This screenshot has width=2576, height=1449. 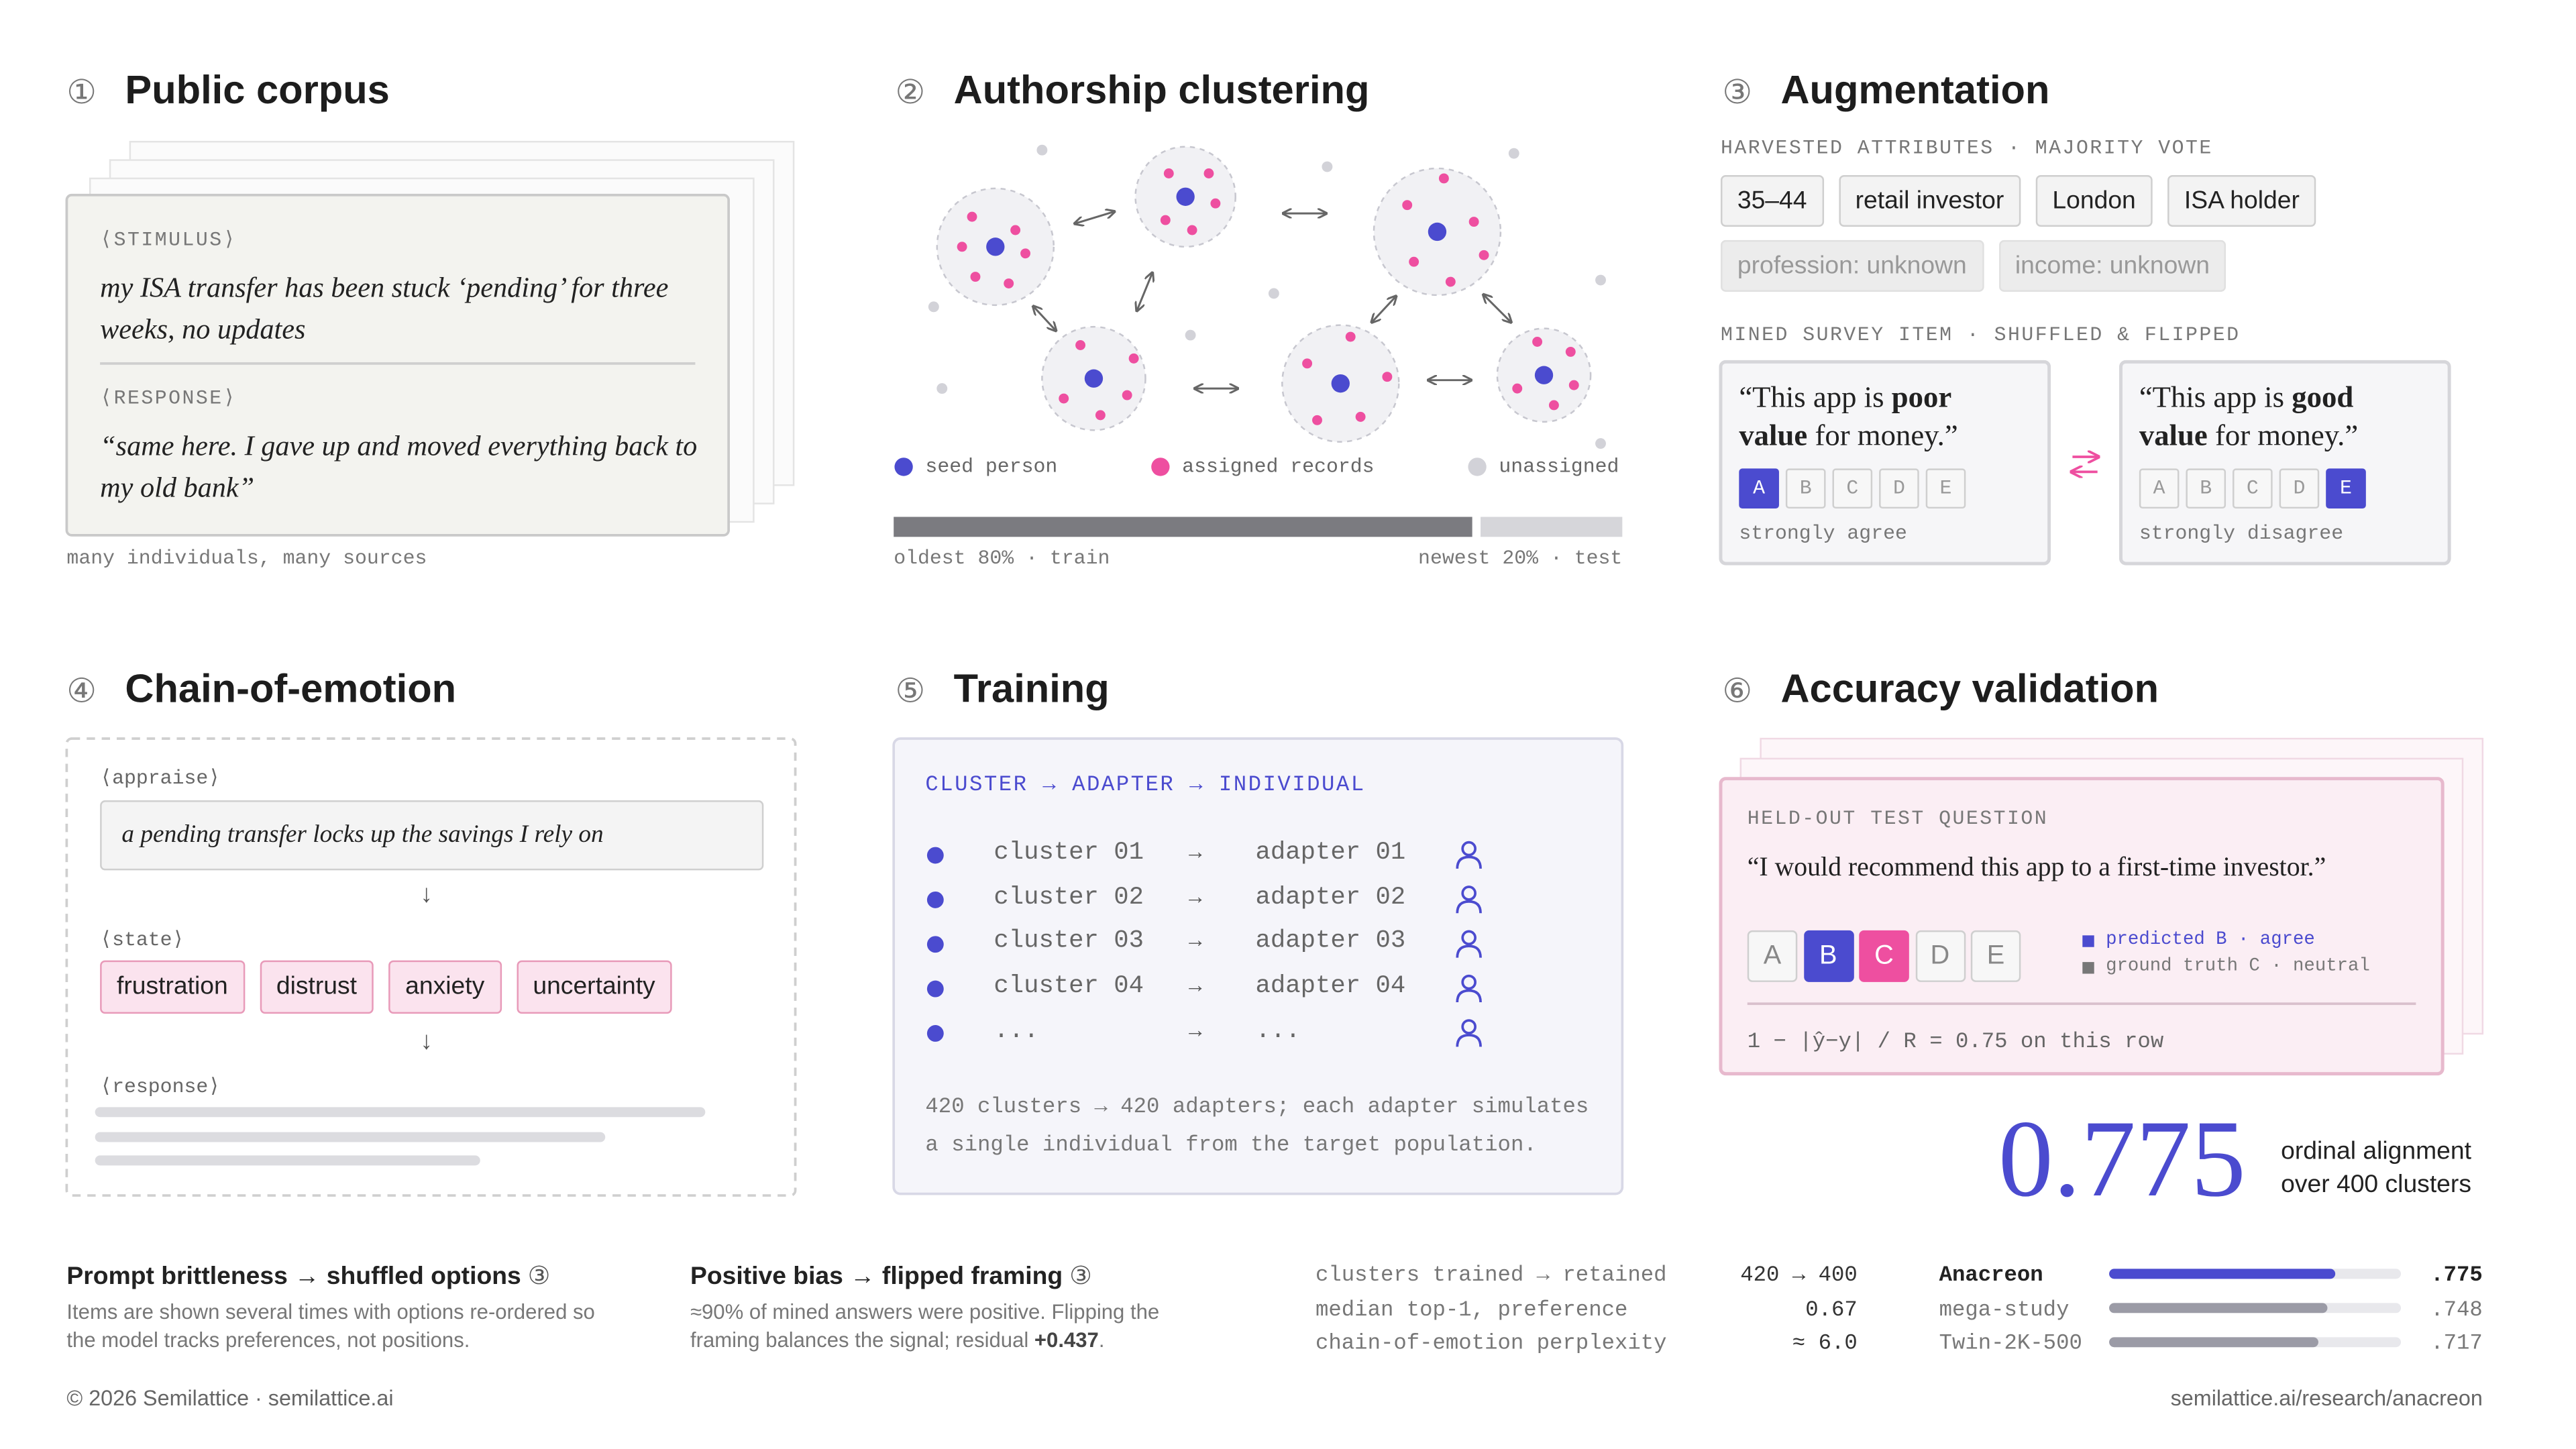 What do you see at coordinates (1915, 91) in the screenshot?
I see `section-title: Augmentation` at bounding box center [1915, 91].